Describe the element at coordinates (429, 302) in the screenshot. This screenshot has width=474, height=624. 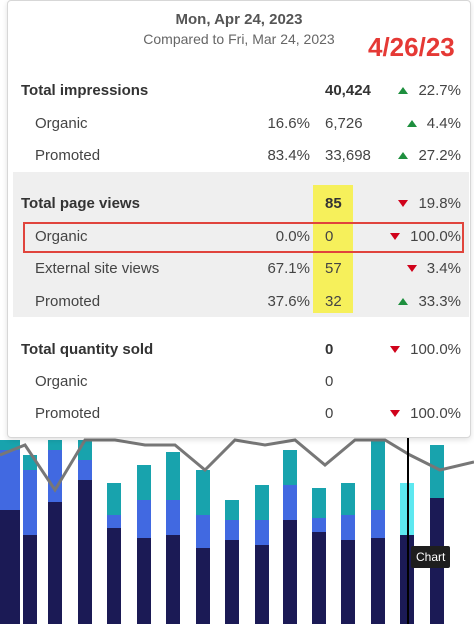
I see `row-change: 33.3%` at that location.